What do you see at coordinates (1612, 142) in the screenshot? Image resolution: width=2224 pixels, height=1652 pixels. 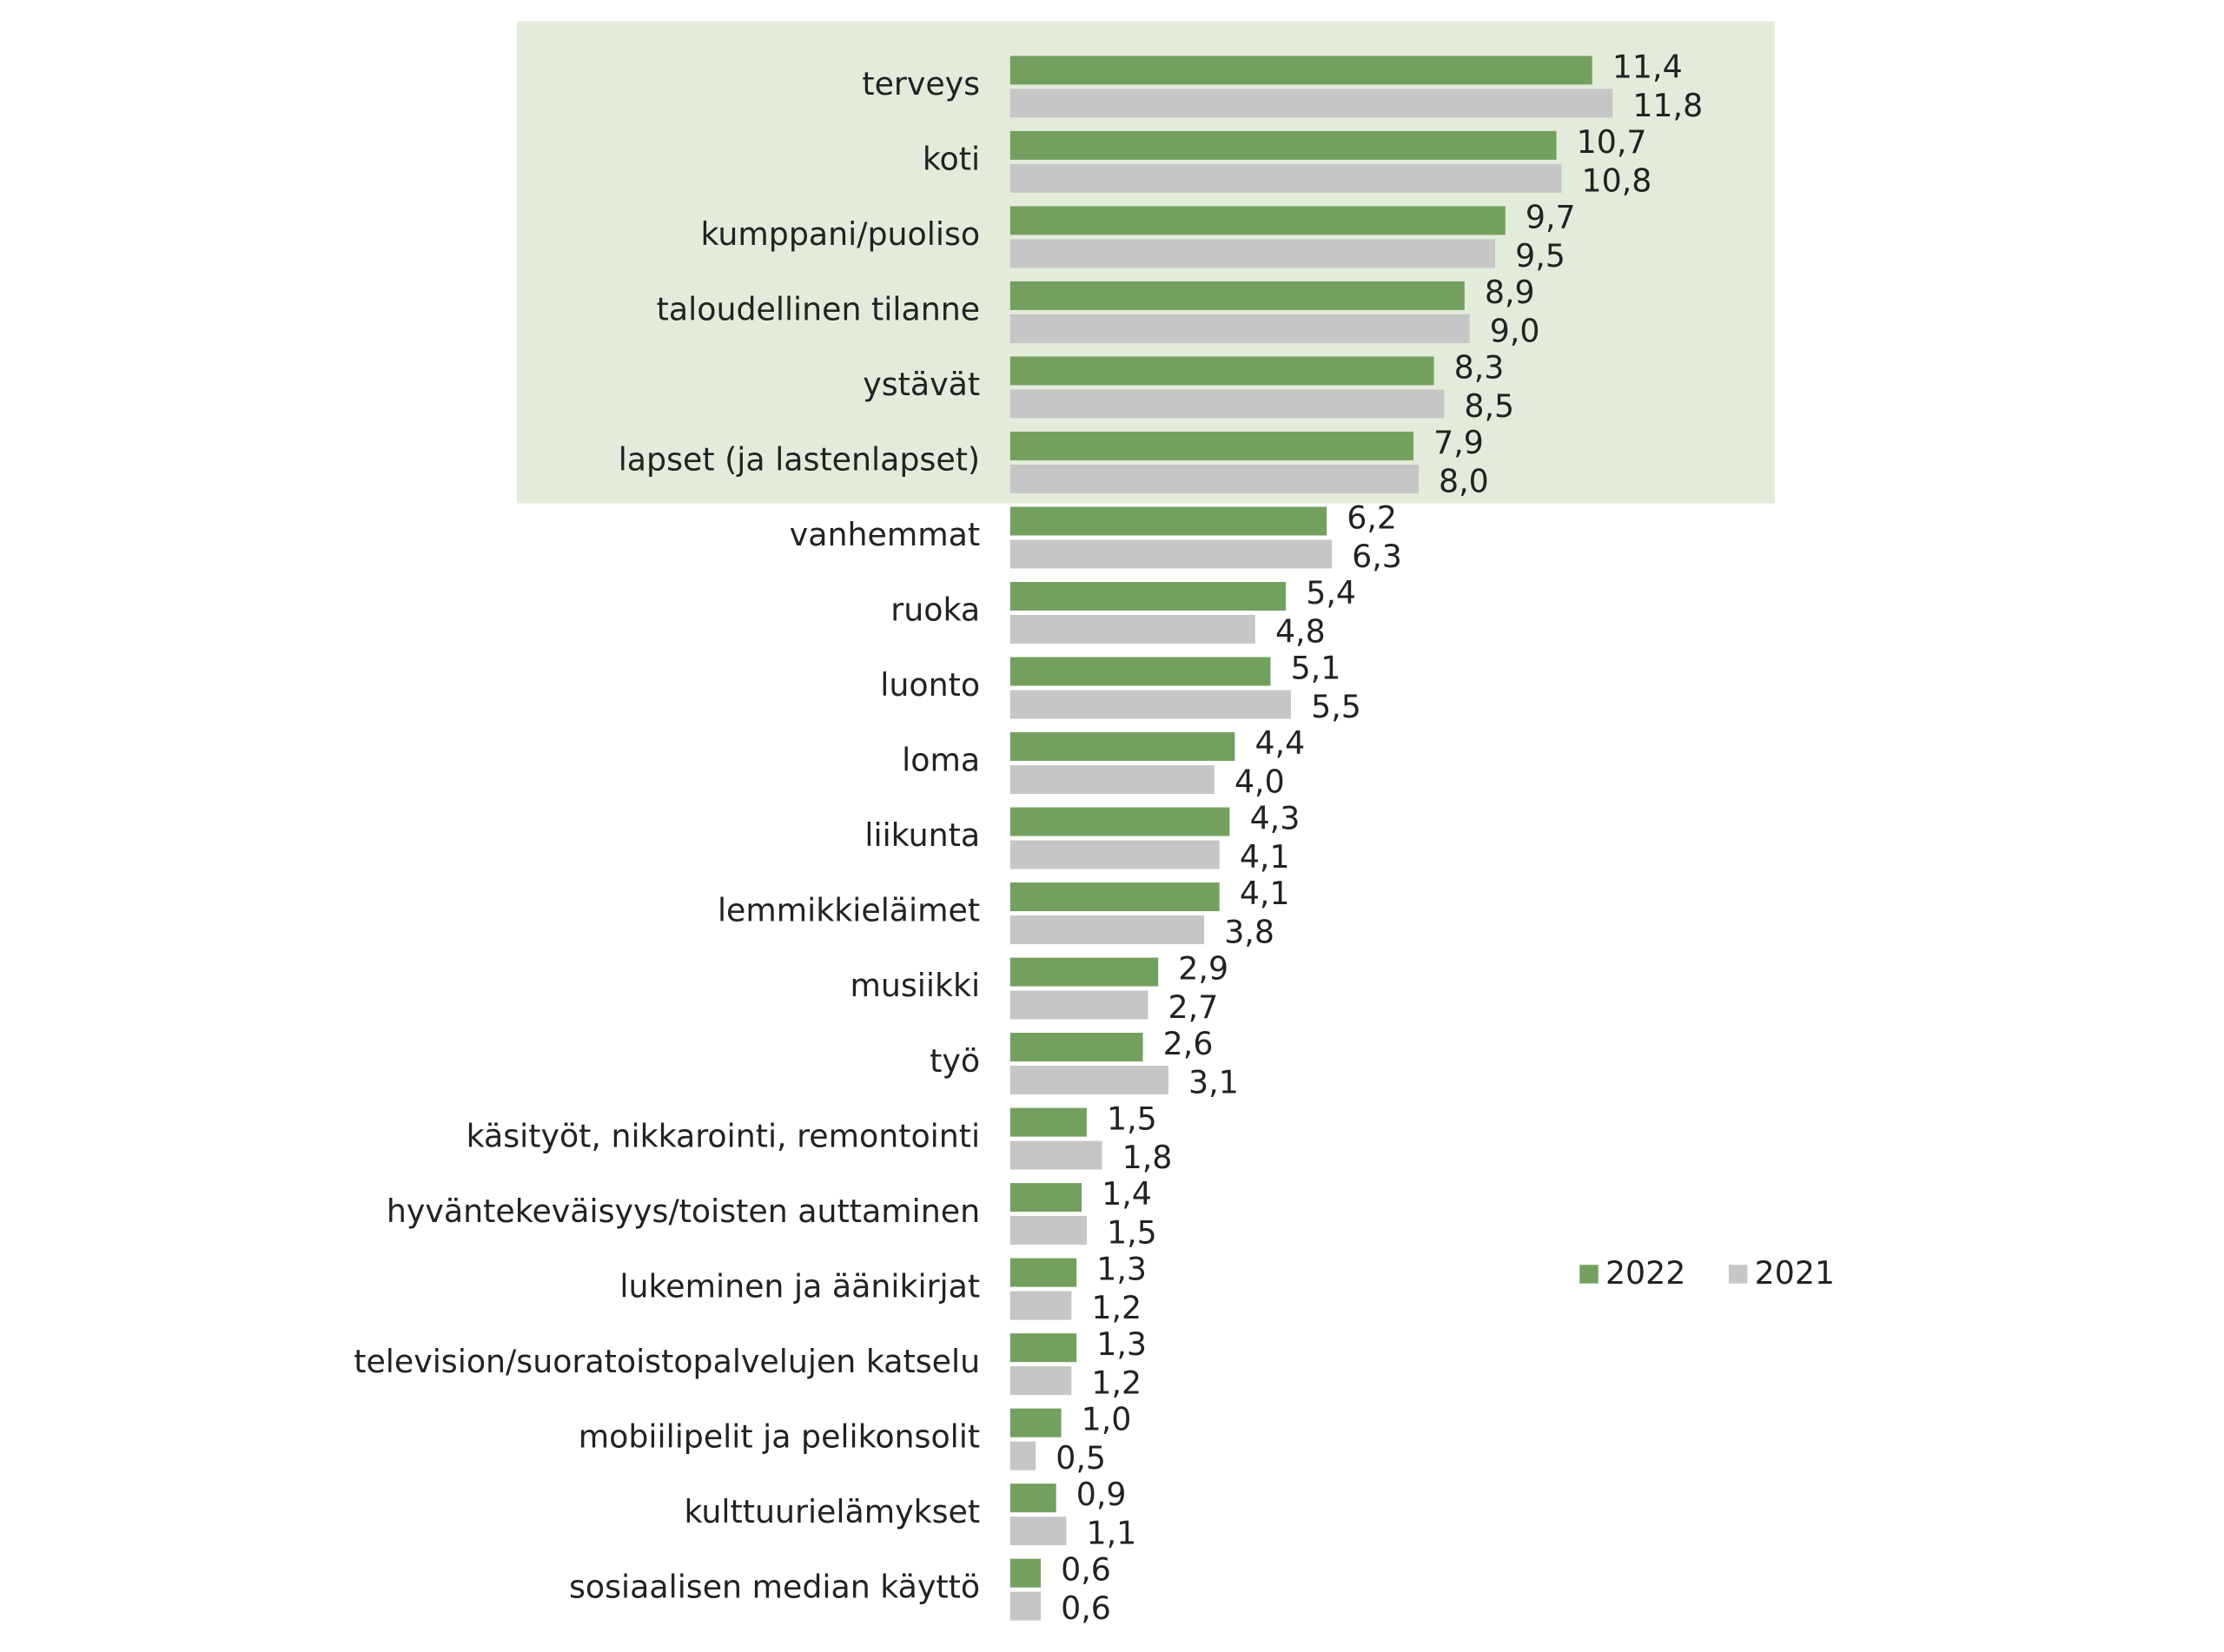 I see `value-label: 10,7` at bounding box center [1612, 142].